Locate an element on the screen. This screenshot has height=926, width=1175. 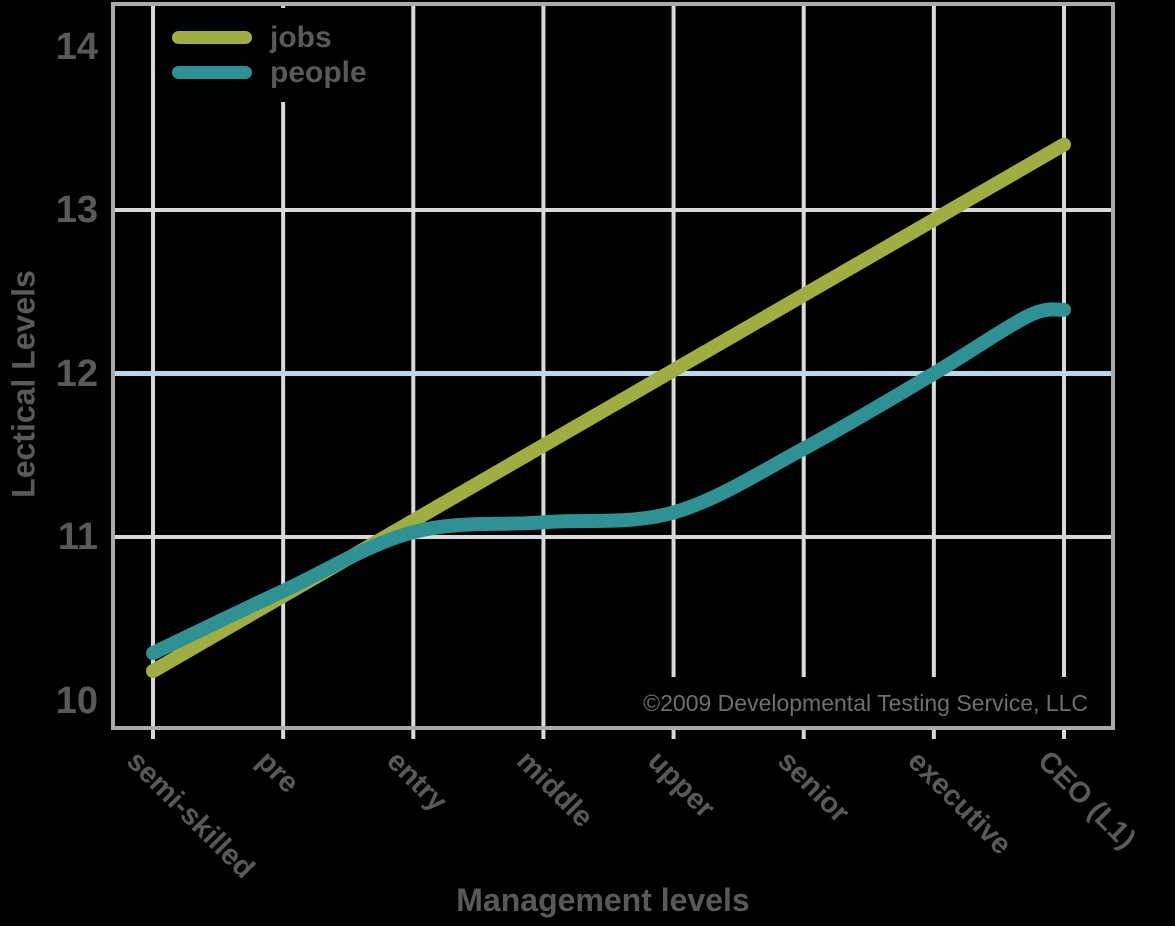
legend-swatch-people is located at coordinates (212, 72).